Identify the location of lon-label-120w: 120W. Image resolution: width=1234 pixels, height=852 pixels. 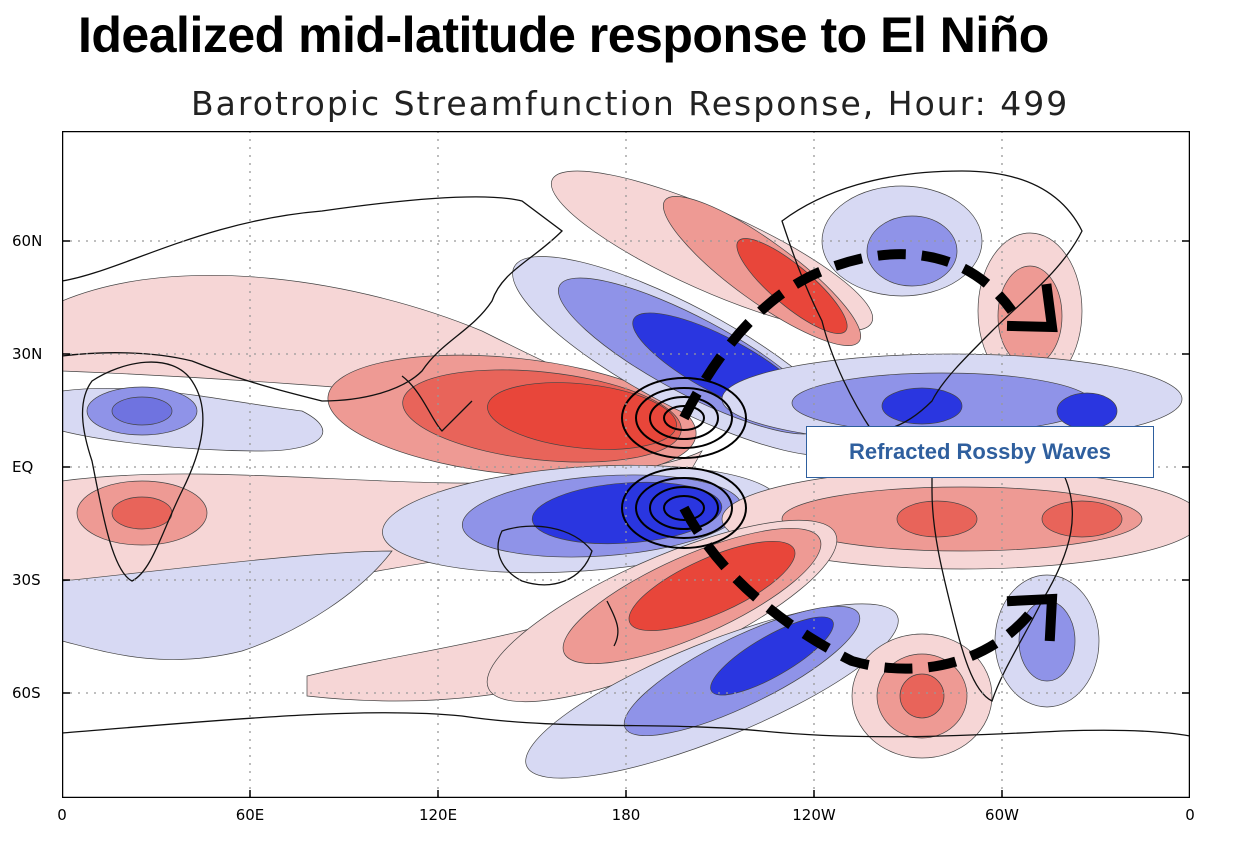
(814, 815).